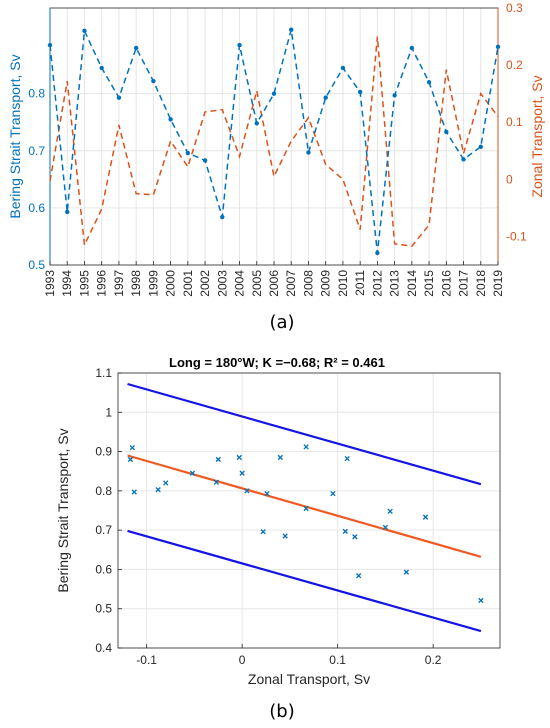 The width and height of the screenshot is (550, 728). Describe the element at coordinates (343, 283) in the screenshot. I see `x-tick-label: 2010` at that location.